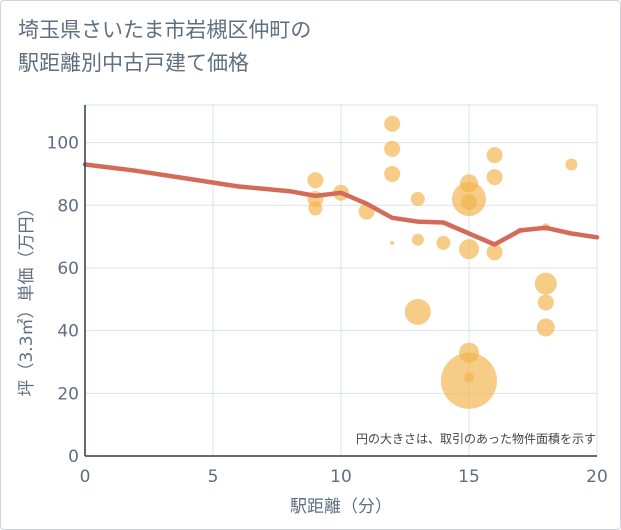  I want to click on y-tick-label: 0, so click(73, 457).